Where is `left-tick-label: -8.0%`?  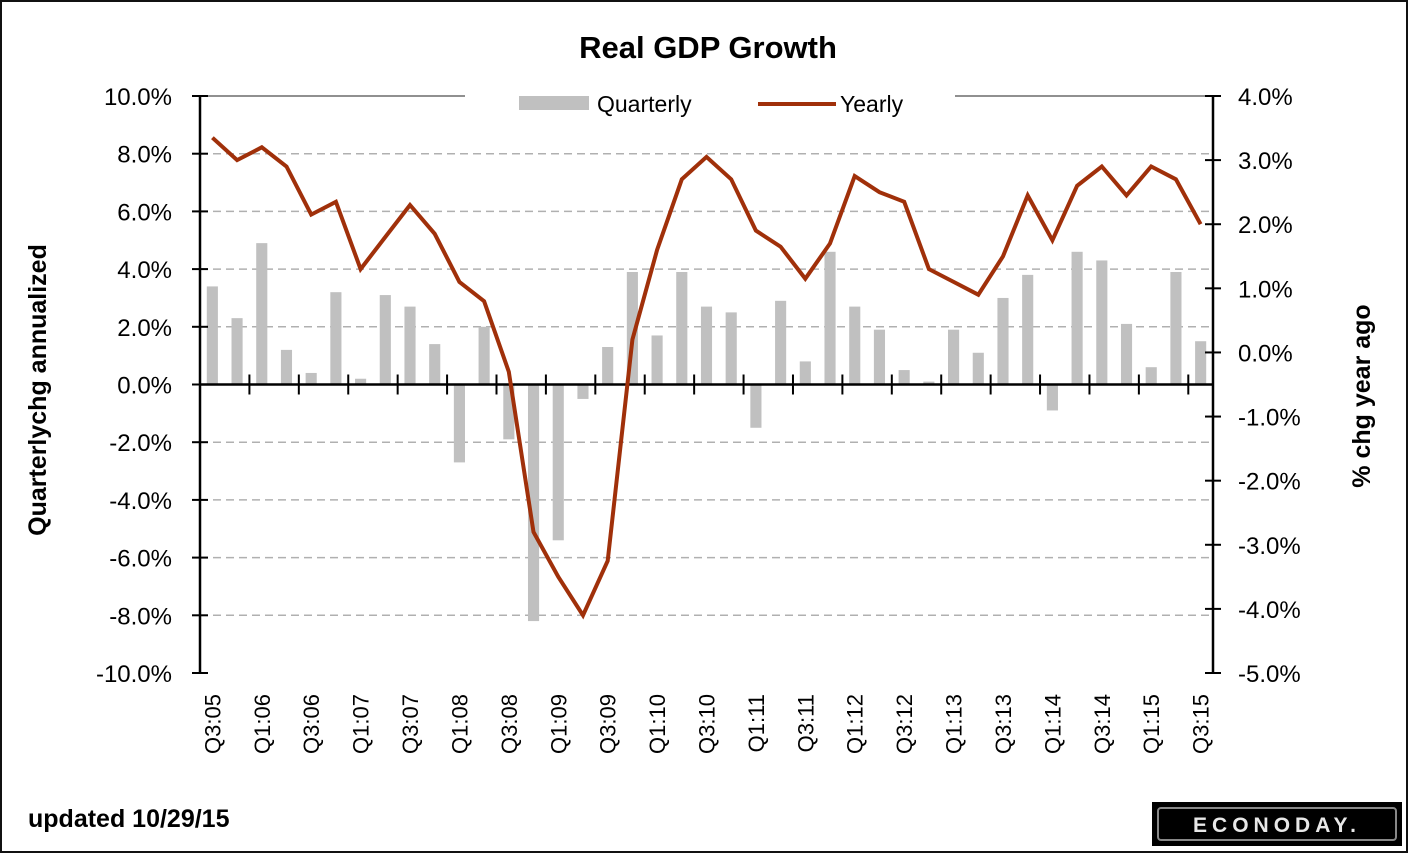 left-tick-label: -8.0% is located at coordinates (140, 616).